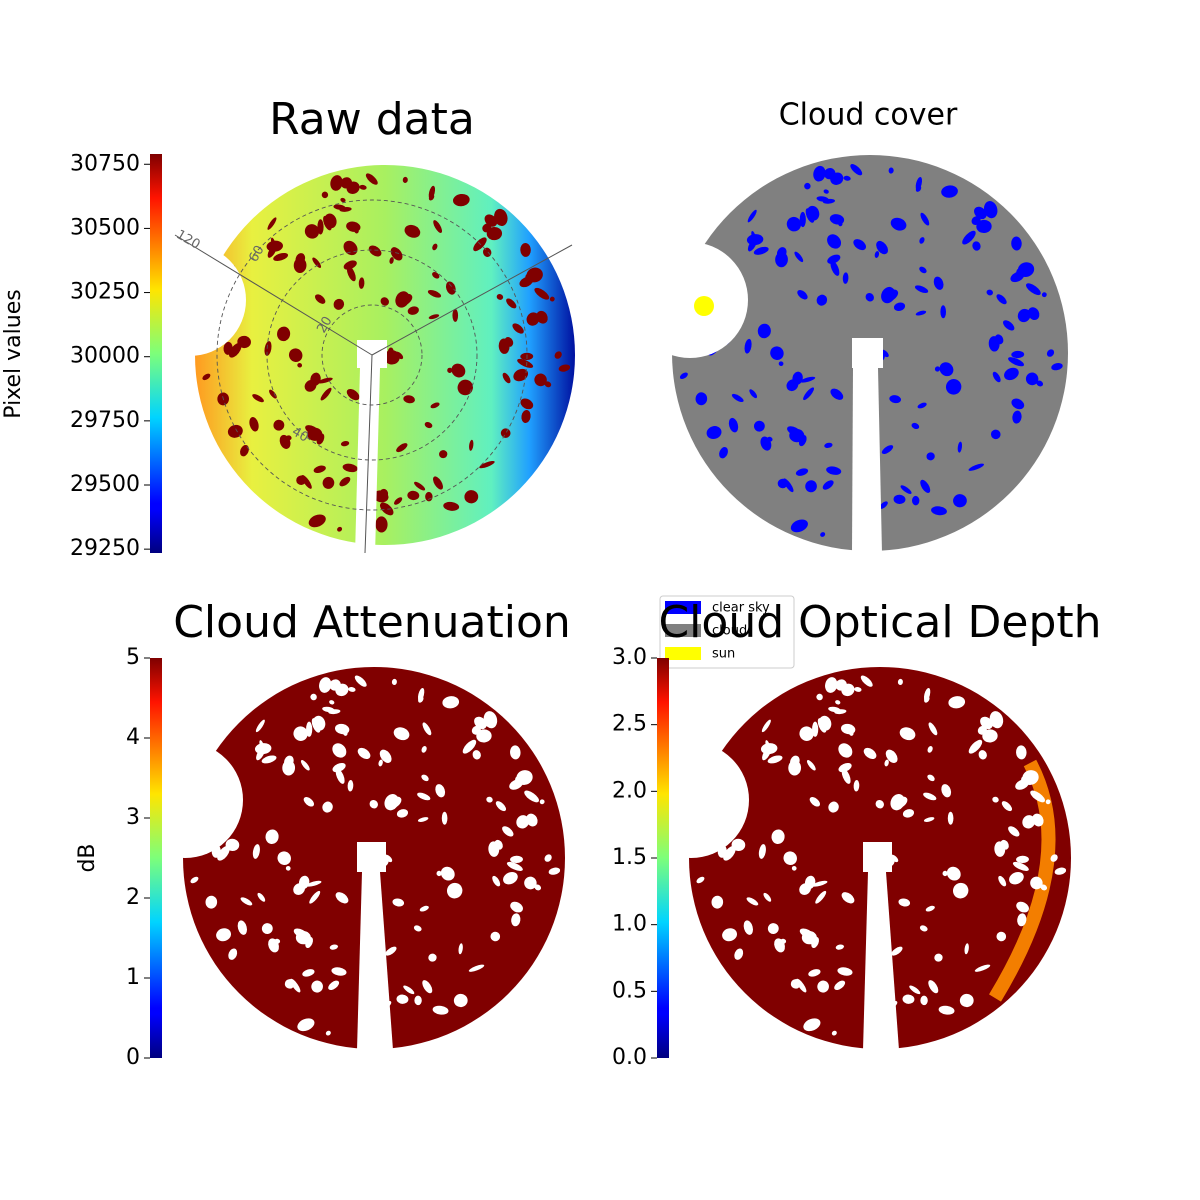  What do you see at coordinates (629, 657) in the screenshot?
I see `colorbar-tick-label: 3.0` at bounding box center [629, 657].